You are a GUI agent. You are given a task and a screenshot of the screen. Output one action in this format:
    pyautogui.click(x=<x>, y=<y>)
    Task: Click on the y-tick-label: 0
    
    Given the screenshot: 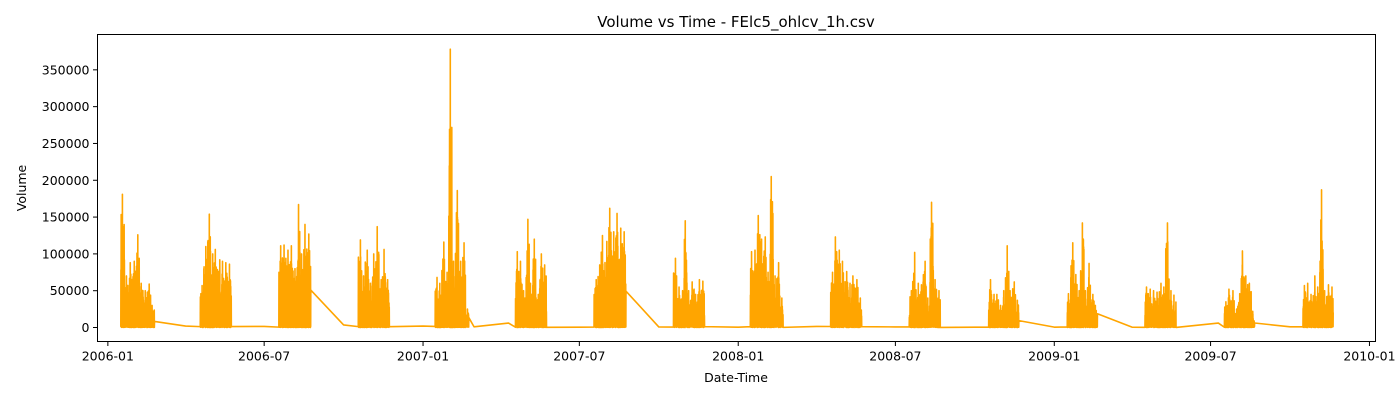 What is the action you would take?
    pyautogui.click(x=86, y=327)
    